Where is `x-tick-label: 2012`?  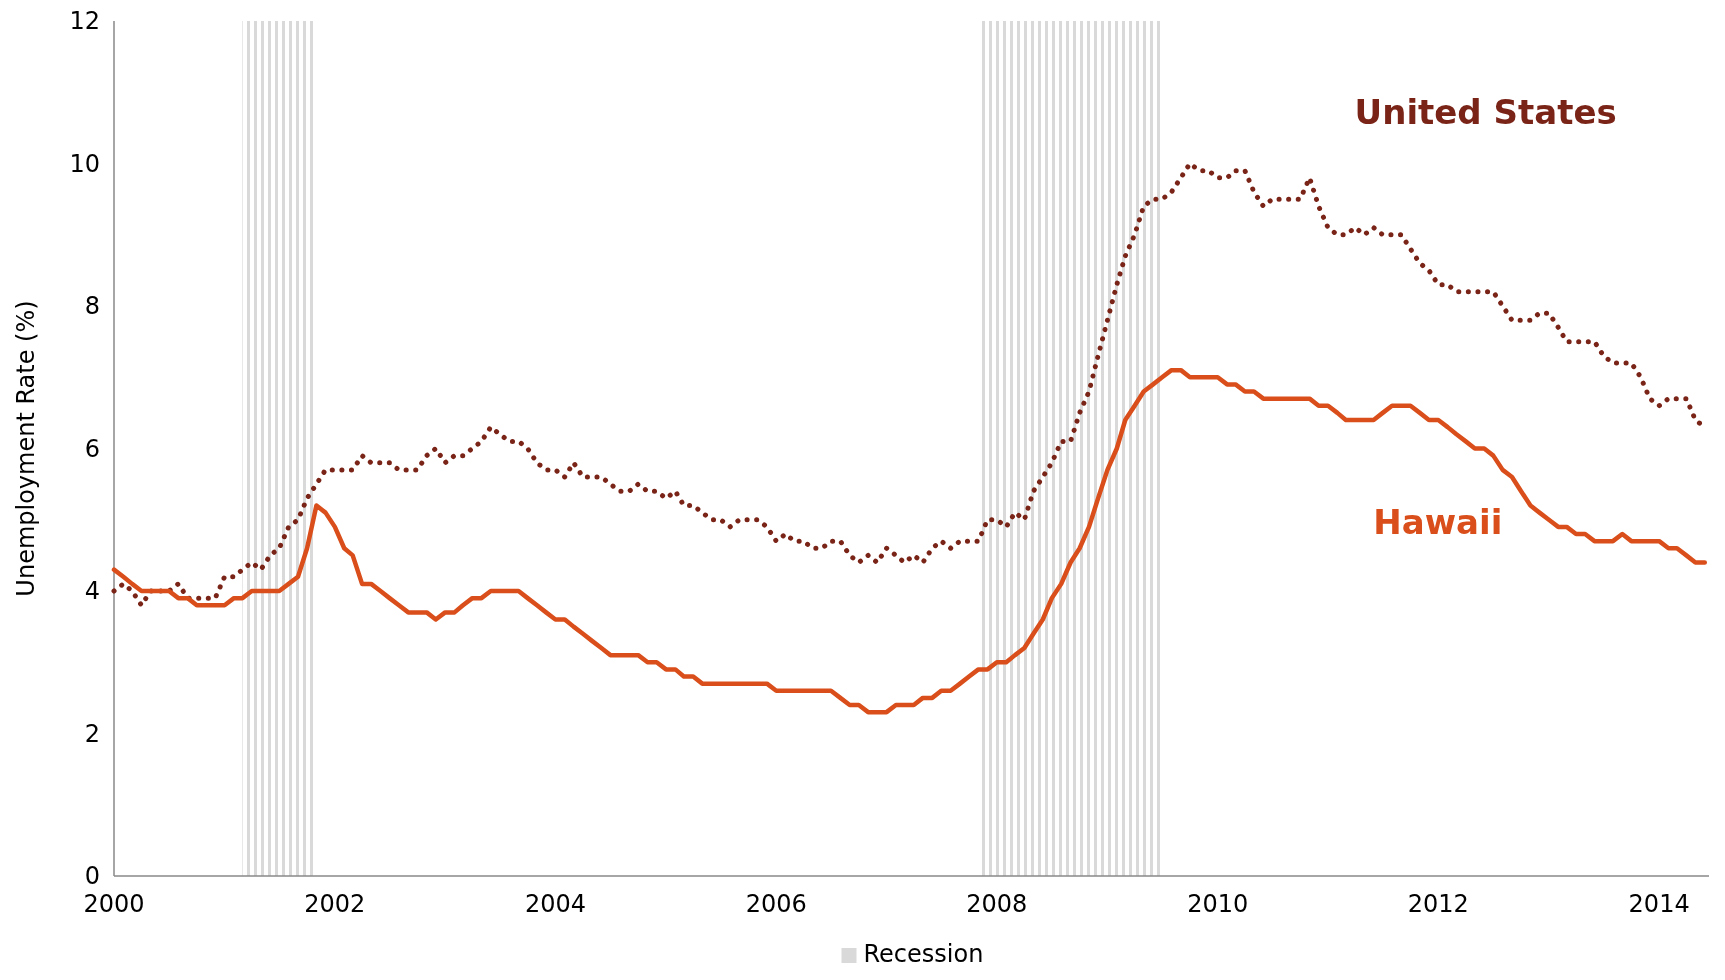 x-tick-label: 2012 is located at coordinates (1438, 904).